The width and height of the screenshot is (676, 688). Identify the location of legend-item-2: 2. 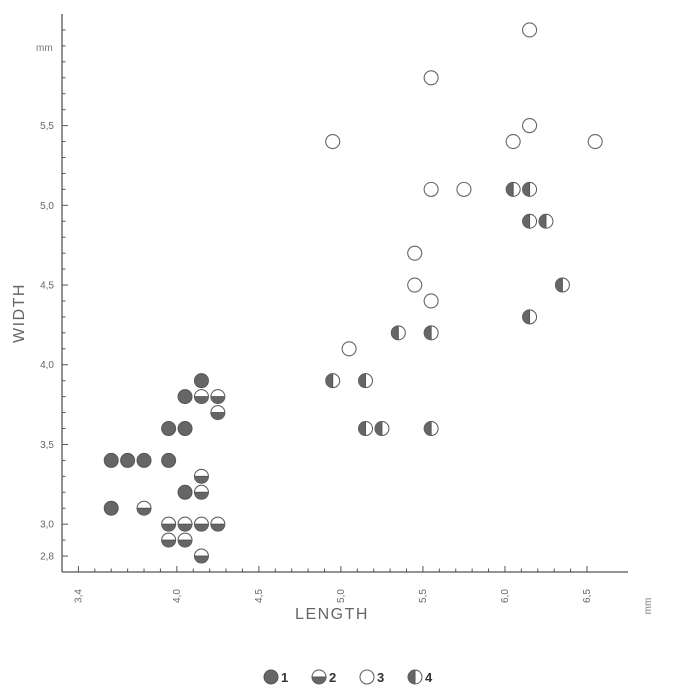
(323, 677).